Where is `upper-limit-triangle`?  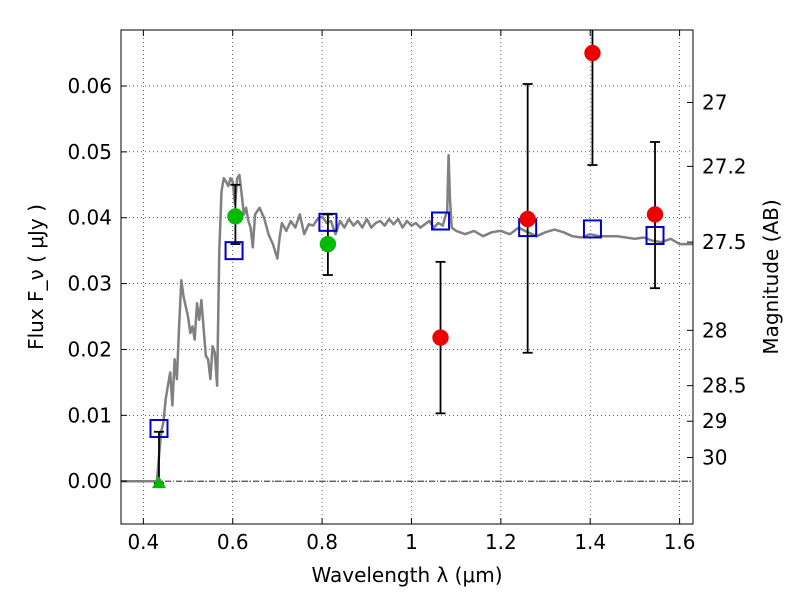
upper-limit-triangle is located at coordinates (158, 482).